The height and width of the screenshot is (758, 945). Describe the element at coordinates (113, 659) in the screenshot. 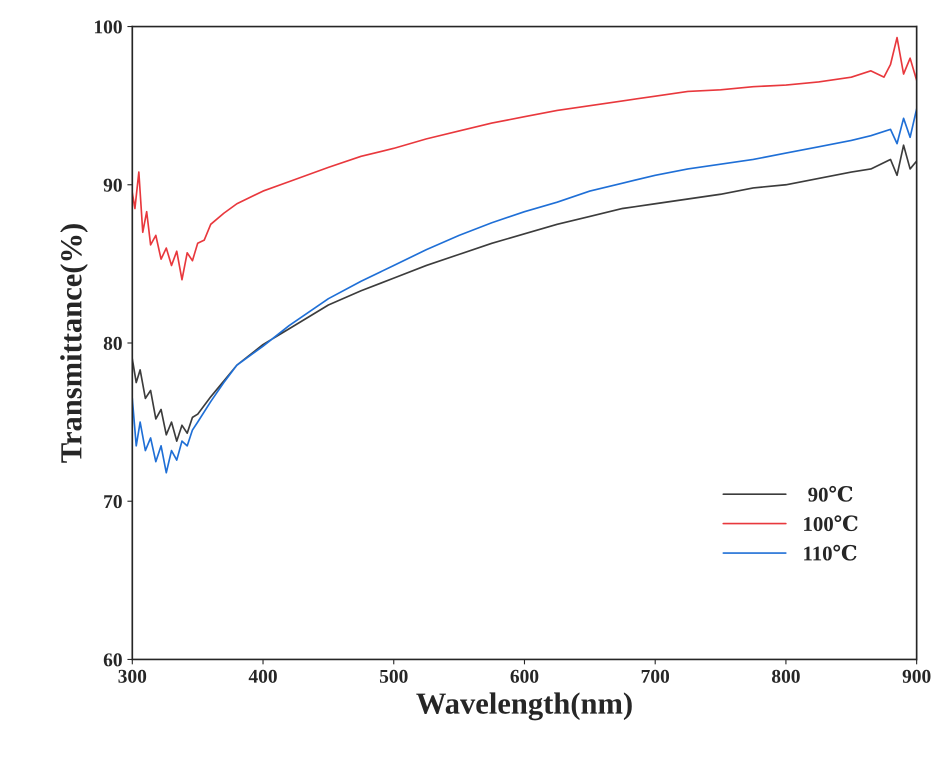

I see `y-tick-label: 60` at that location.